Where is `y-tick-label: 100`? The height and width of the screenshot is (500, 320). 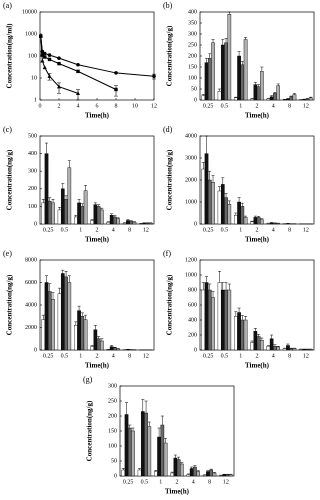
y-tick-label: 100 is located at coordinates (192, 78).